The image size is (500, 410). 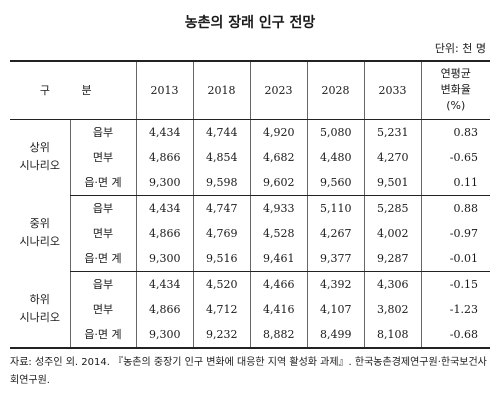 What do you see at coordinates (455, 208) in the screenshot?
I see `rate-cell: 0.88` at bounding box center [455, 208].